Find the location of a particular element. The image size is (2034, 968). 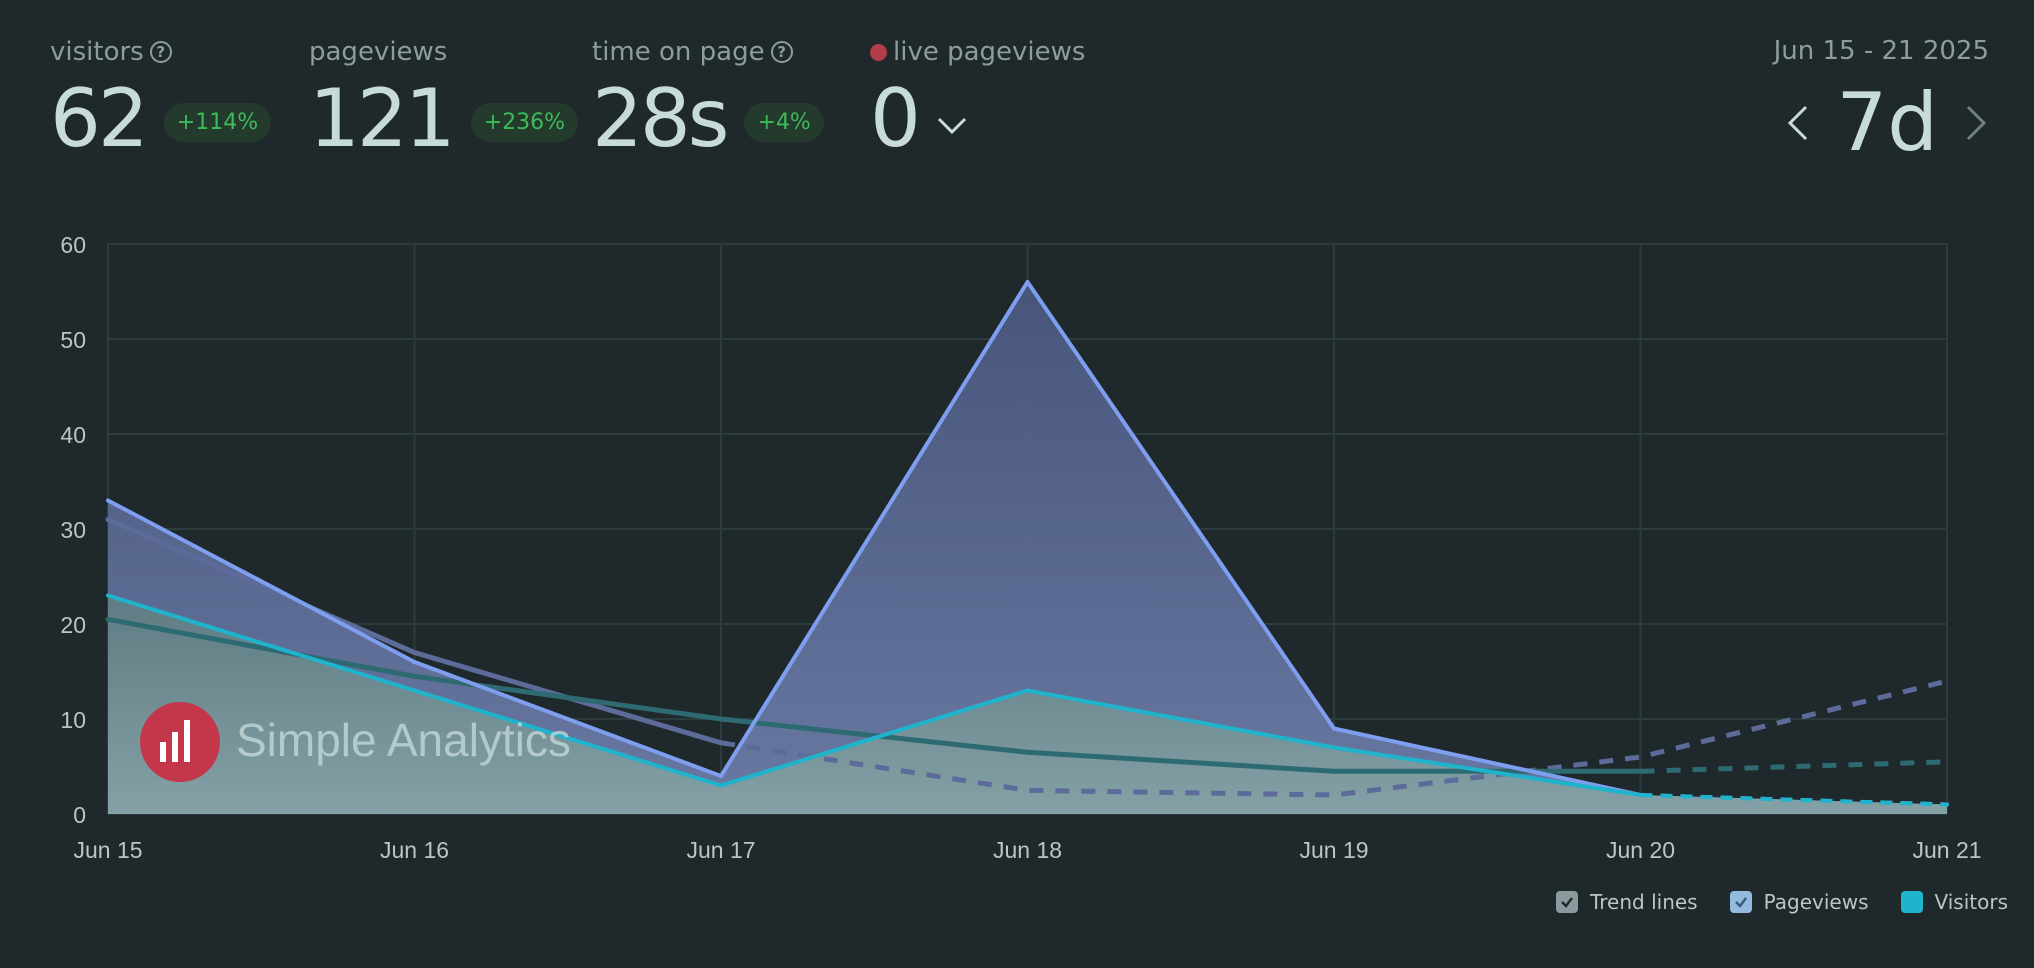

legend-pageviews: Pageviews is located at coordinates (1799, 902).